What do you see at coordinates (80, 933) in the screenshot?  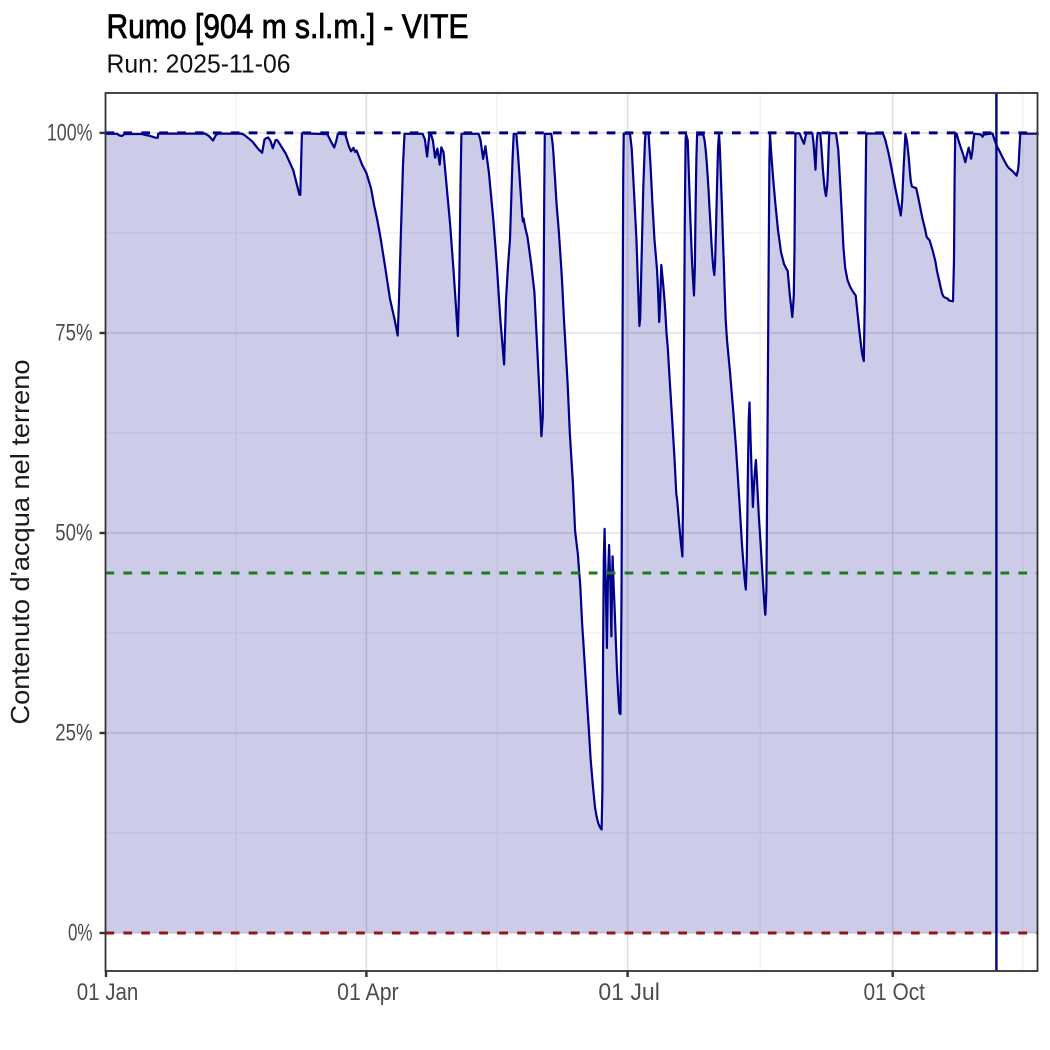 I see `svg-text: 0%` at bounding box center [80, 933].